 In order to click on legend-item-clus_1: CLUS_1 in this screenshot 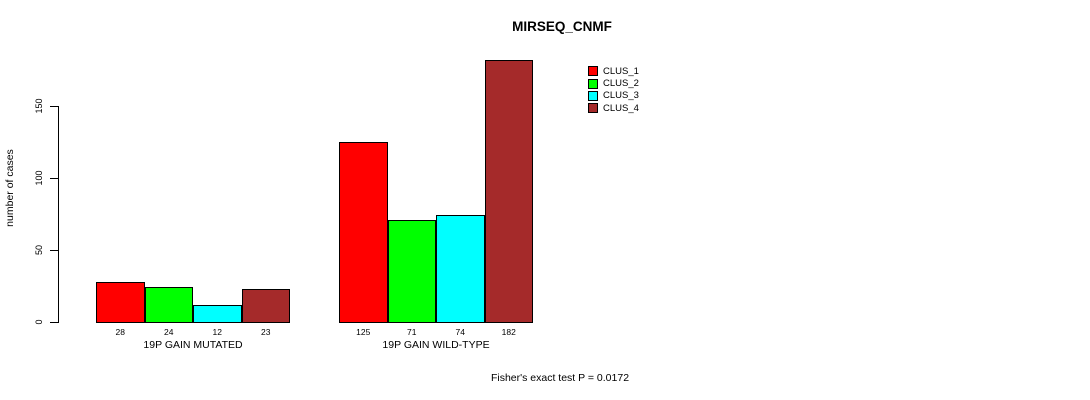, I will do `click(613, 71)`.